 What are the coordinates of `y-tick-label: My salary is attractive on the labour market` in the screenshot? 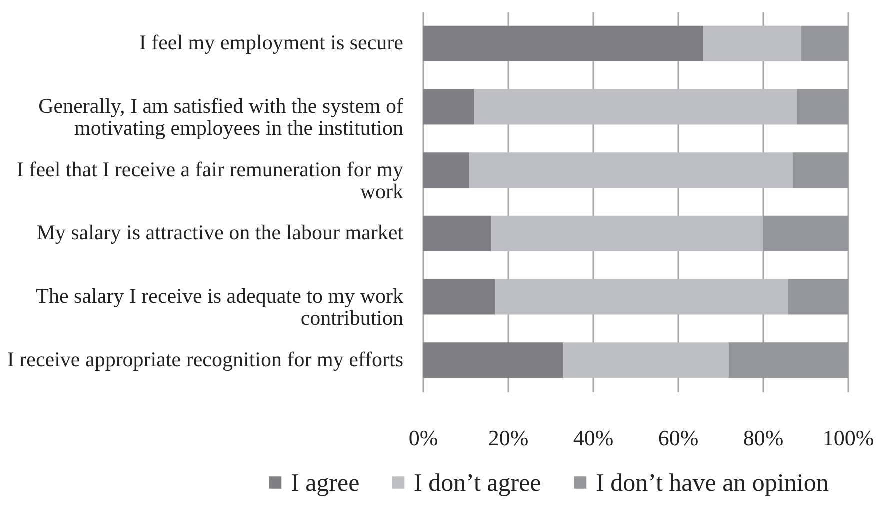 It's located at (220, 232).